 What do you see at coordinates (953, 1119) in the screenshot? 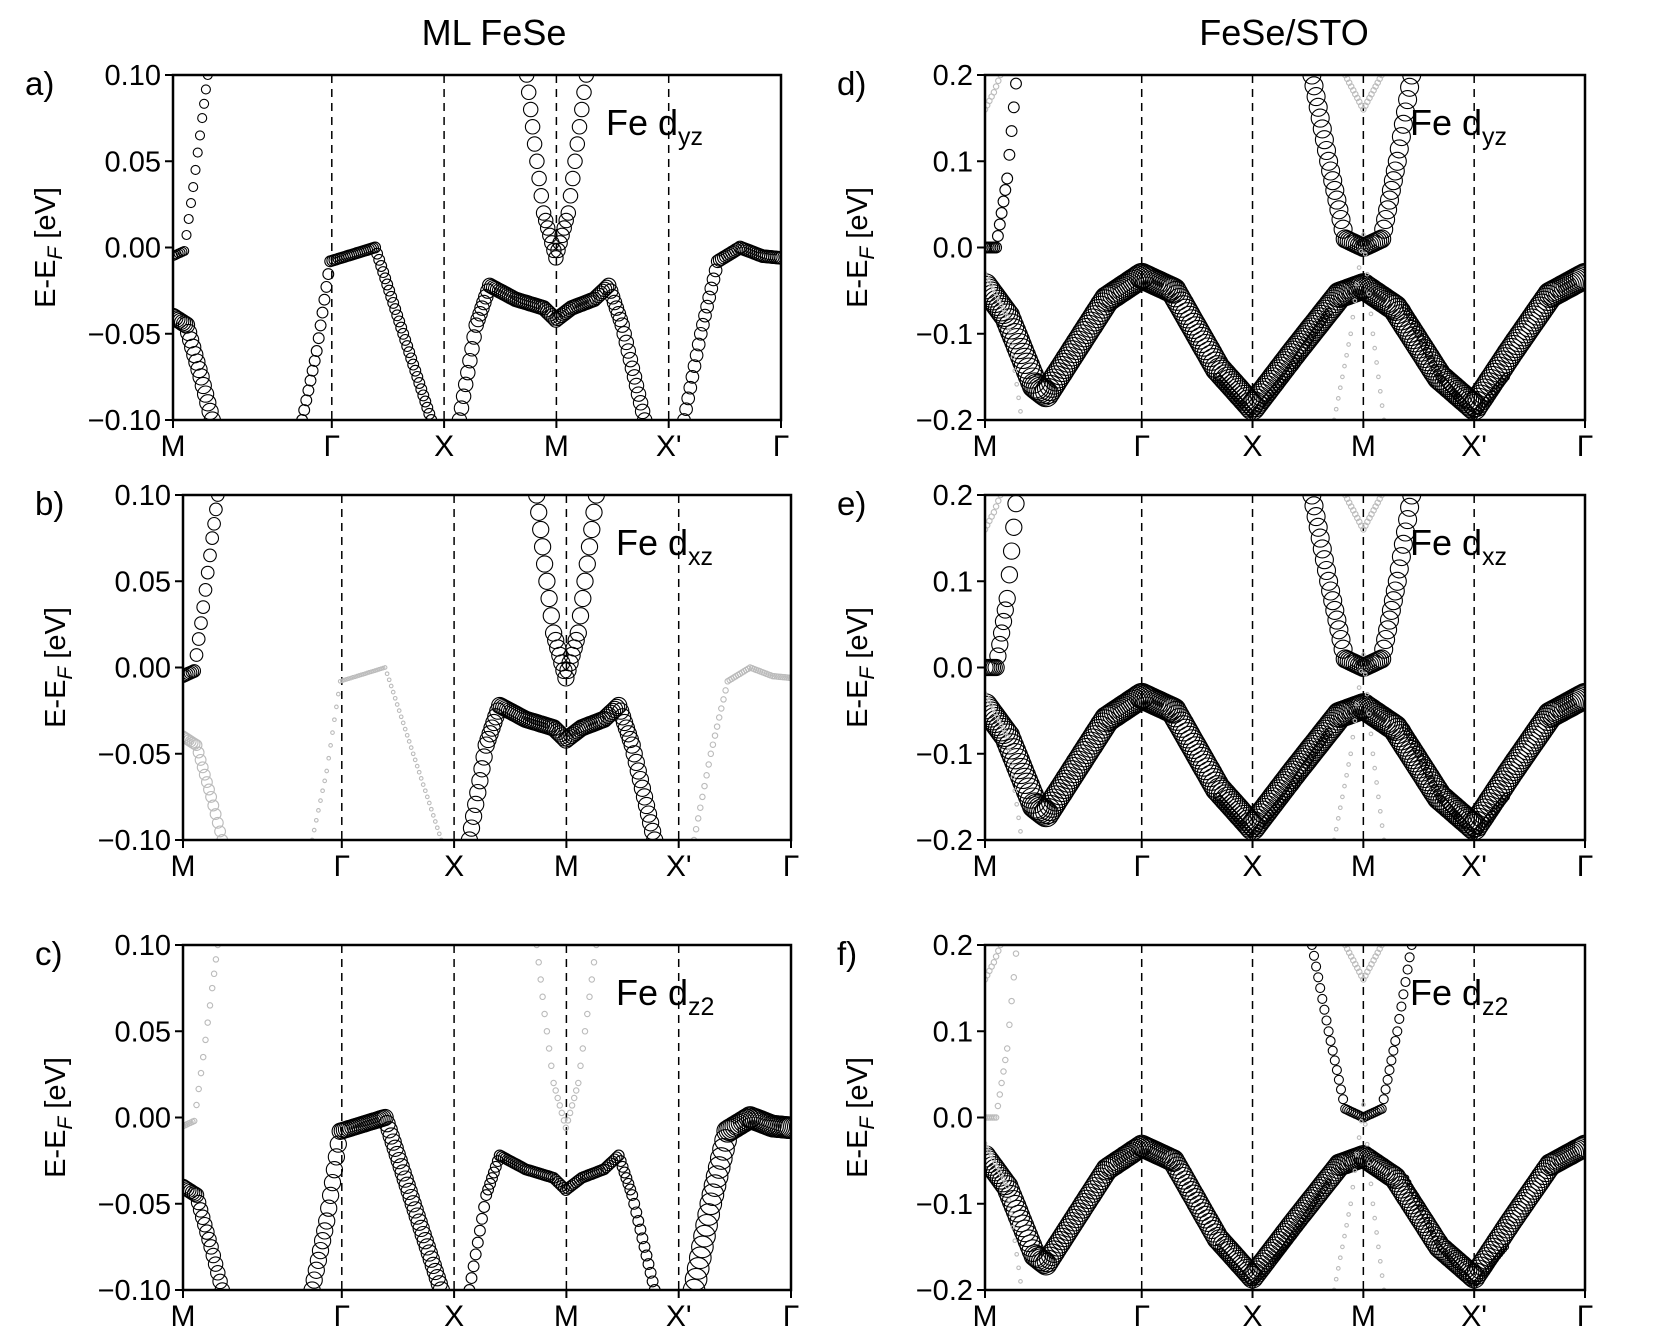
I see `y-tick-label: 0.0` at bounding box center [953, 1119].